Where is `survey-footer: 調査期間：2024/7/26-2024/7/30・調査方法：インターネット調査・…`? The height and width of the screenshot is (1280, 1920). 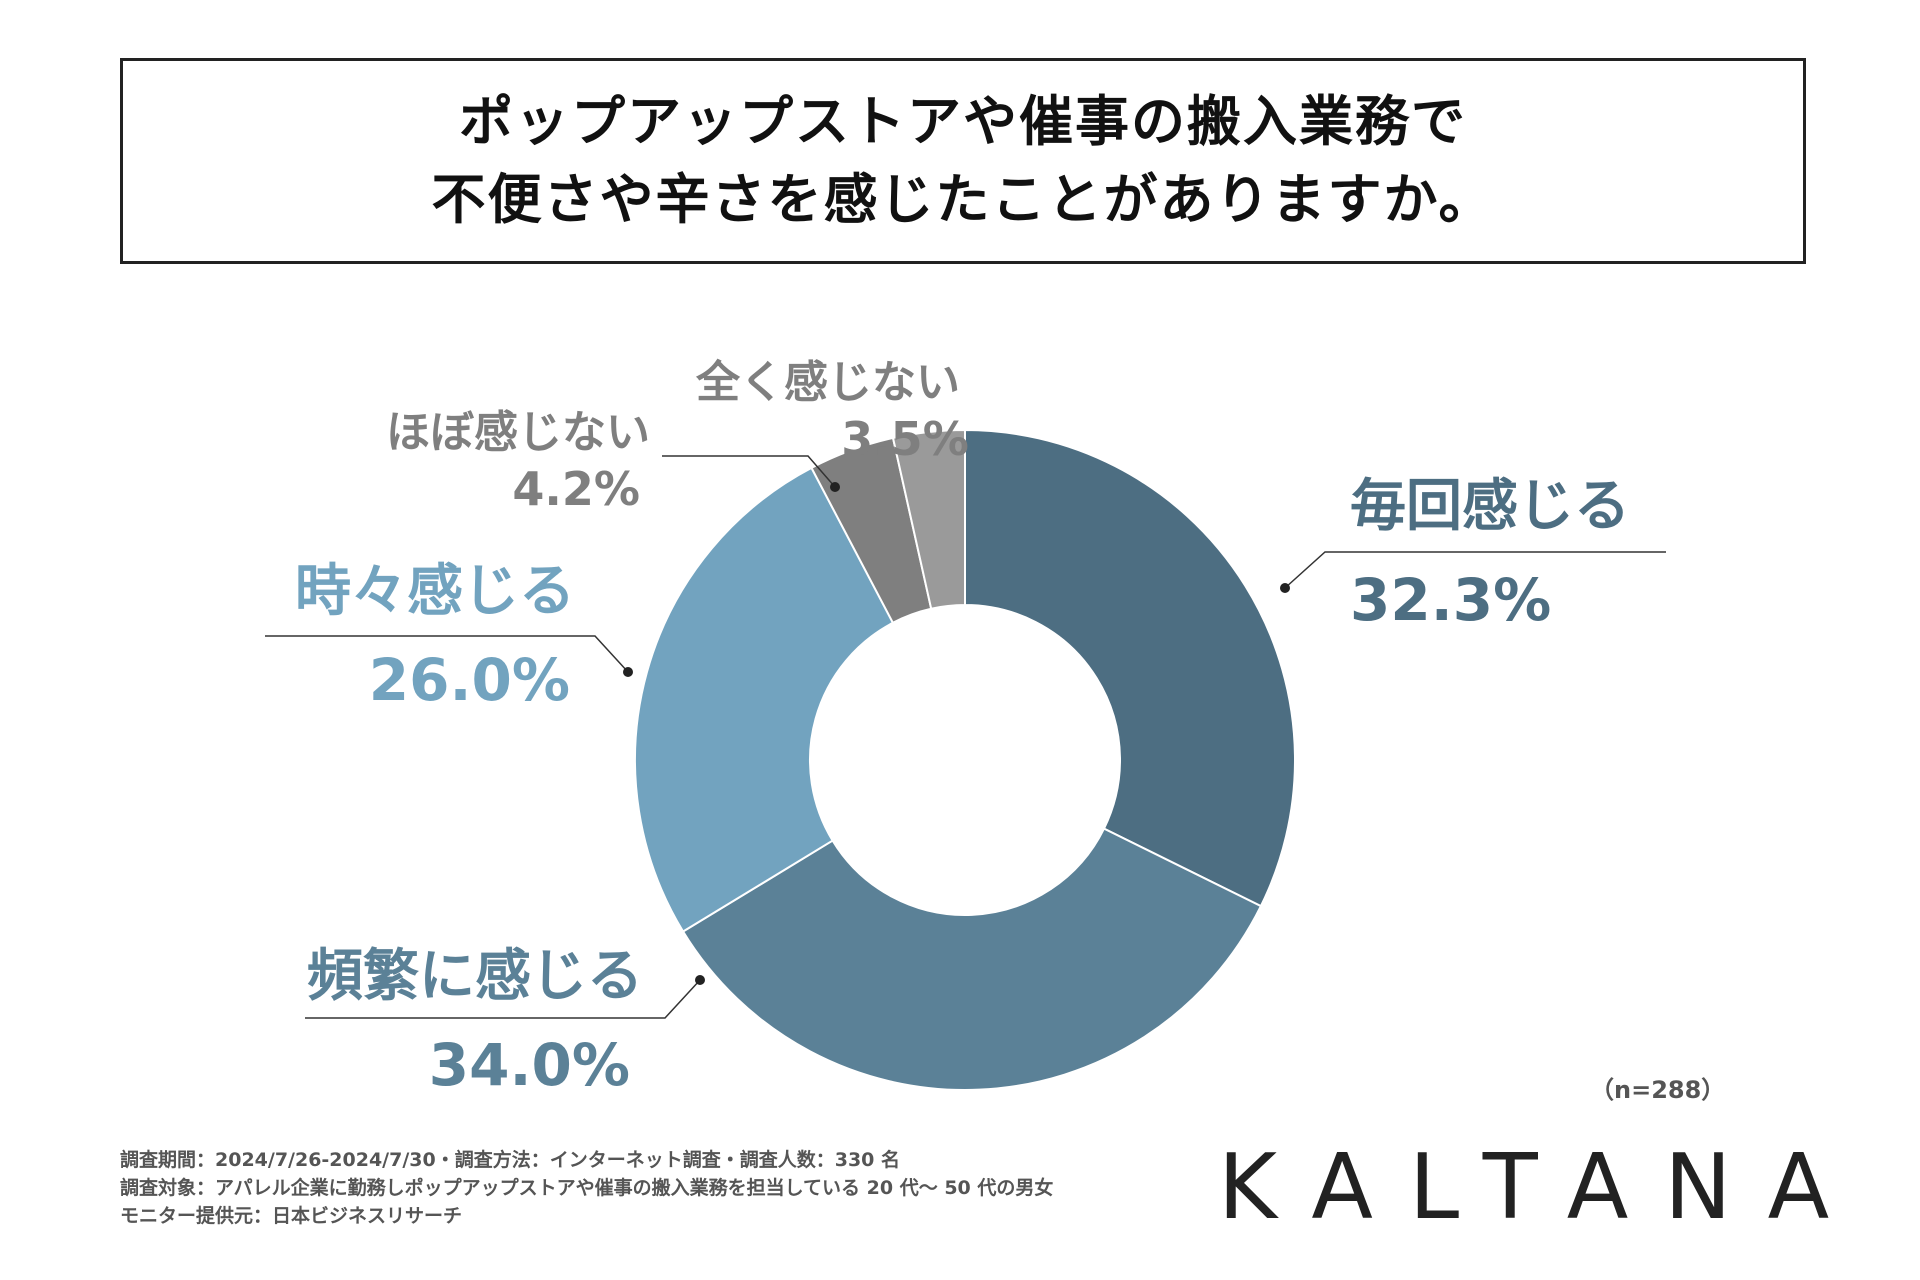 survey-footer: 調査期間：2024/7/26-2024/7/30・調査方法：インターネット調査・… is located at coordinates (586, 1188).